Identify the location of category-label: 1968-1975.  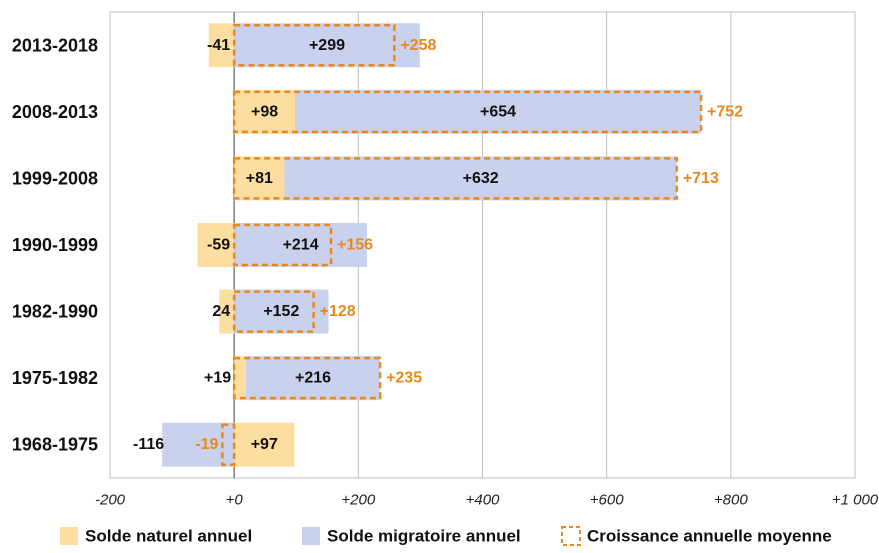
(55, 445).